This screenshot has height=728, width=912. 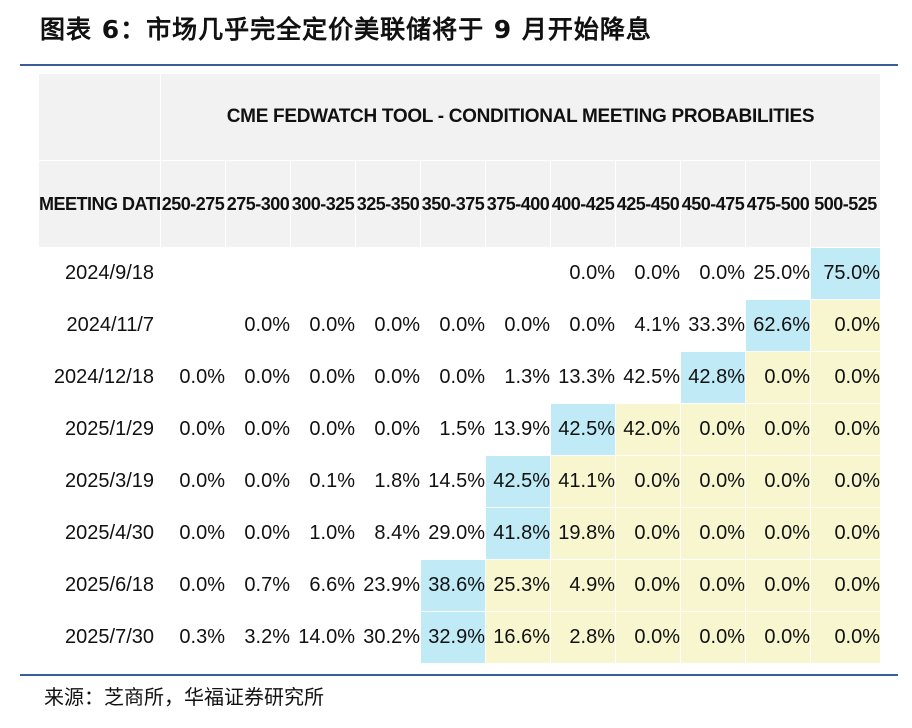 I want to click on meeting-date-cell: 2025/6/18, so click(x=99, y=585).